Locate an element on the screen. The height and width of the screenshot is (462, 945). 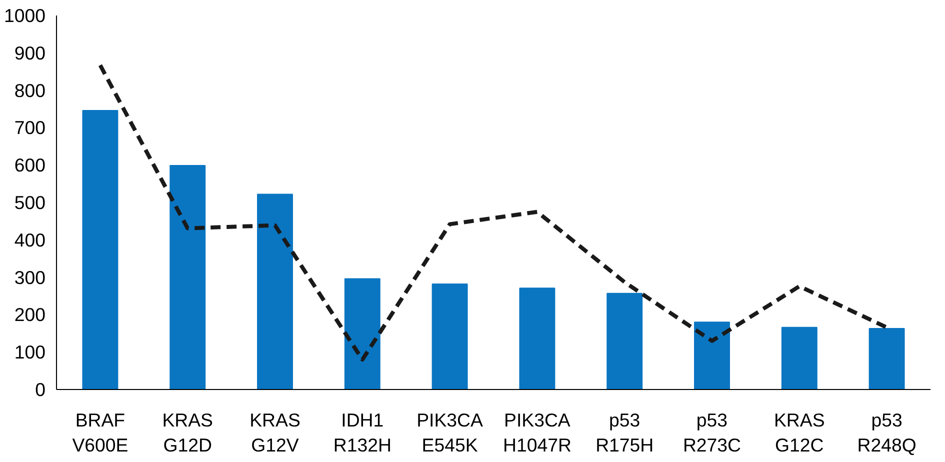
y-tick-label: 500 is located at coordinates (30, 202).